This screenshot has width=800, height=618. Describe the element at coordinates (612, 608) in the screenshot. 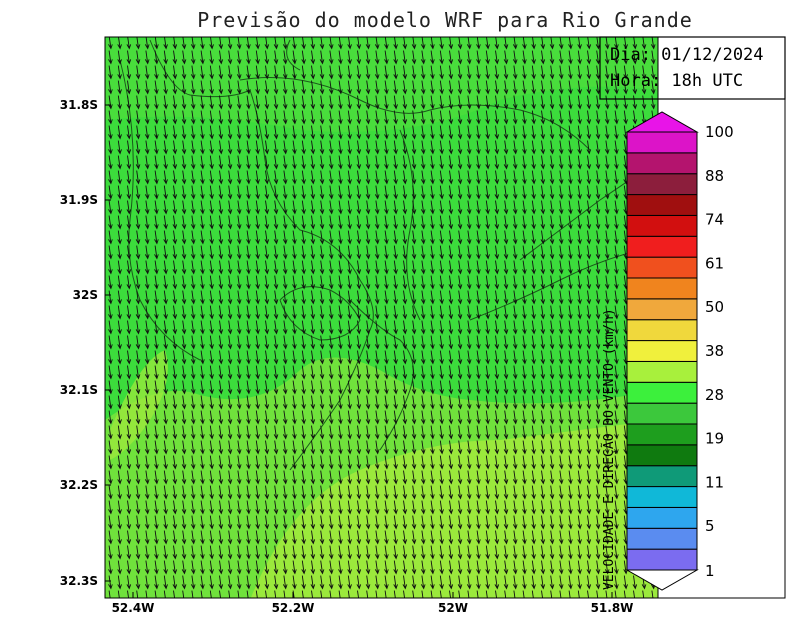

I see `x-tick-label: 51.8W` at that location.